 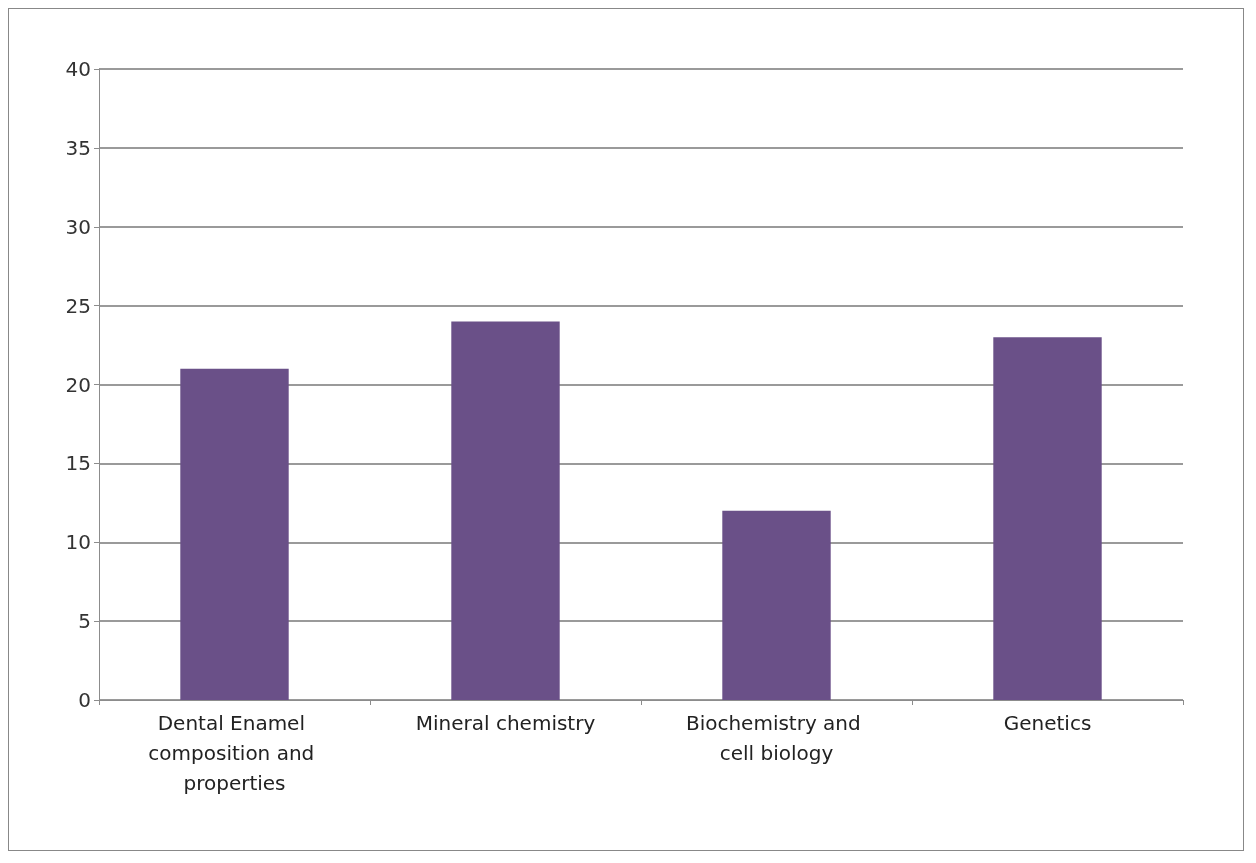 What do you see at coordinates (234, 753) in the screenshot?
I see `x-tick-label: Dental Enamel composition and properties` at bounding box center [234, 753].